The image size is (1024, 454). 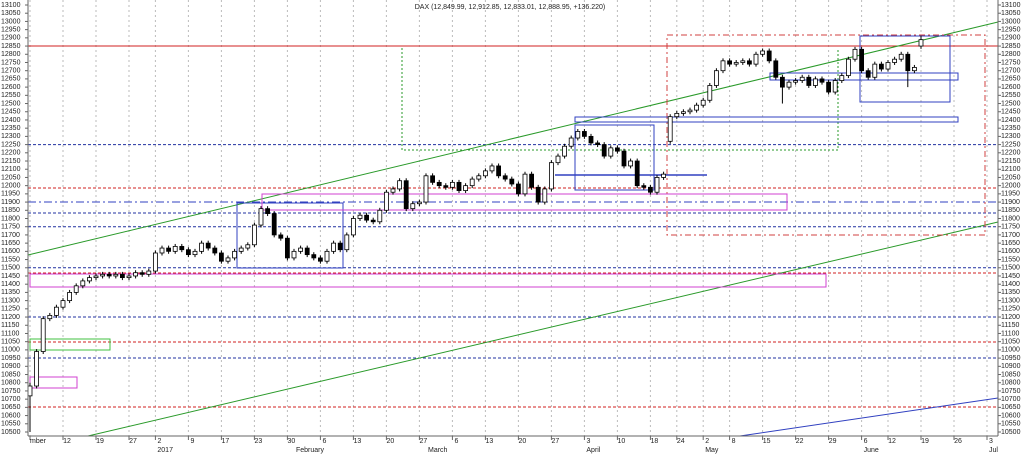 I want to click on y-tick-label: 12700, so click(x=1011, y=71).